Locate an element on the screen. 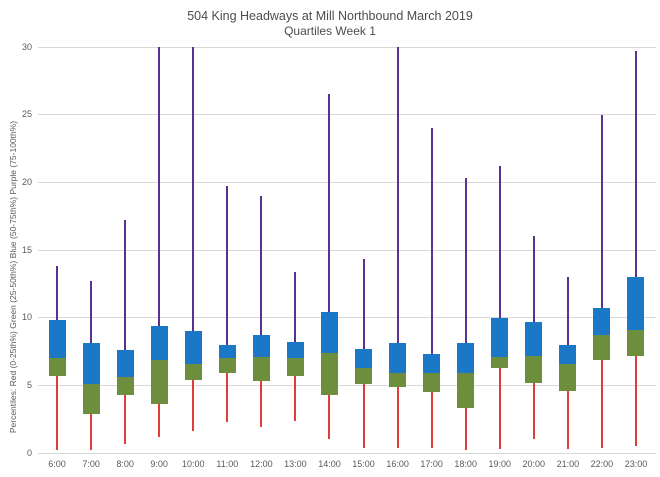  x-tick-label-7:00: 7:00 is located at coordinates (91, 464).